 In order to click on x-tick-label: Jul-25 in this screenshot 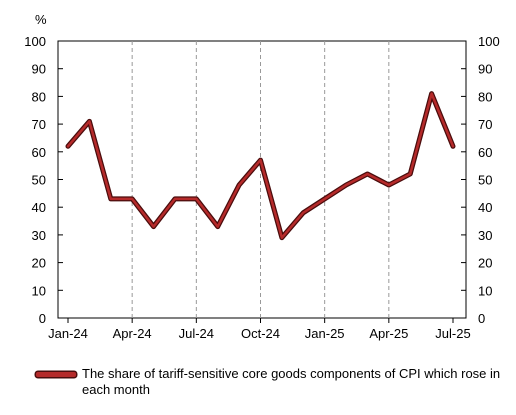, I will do `click(452, 333)`.